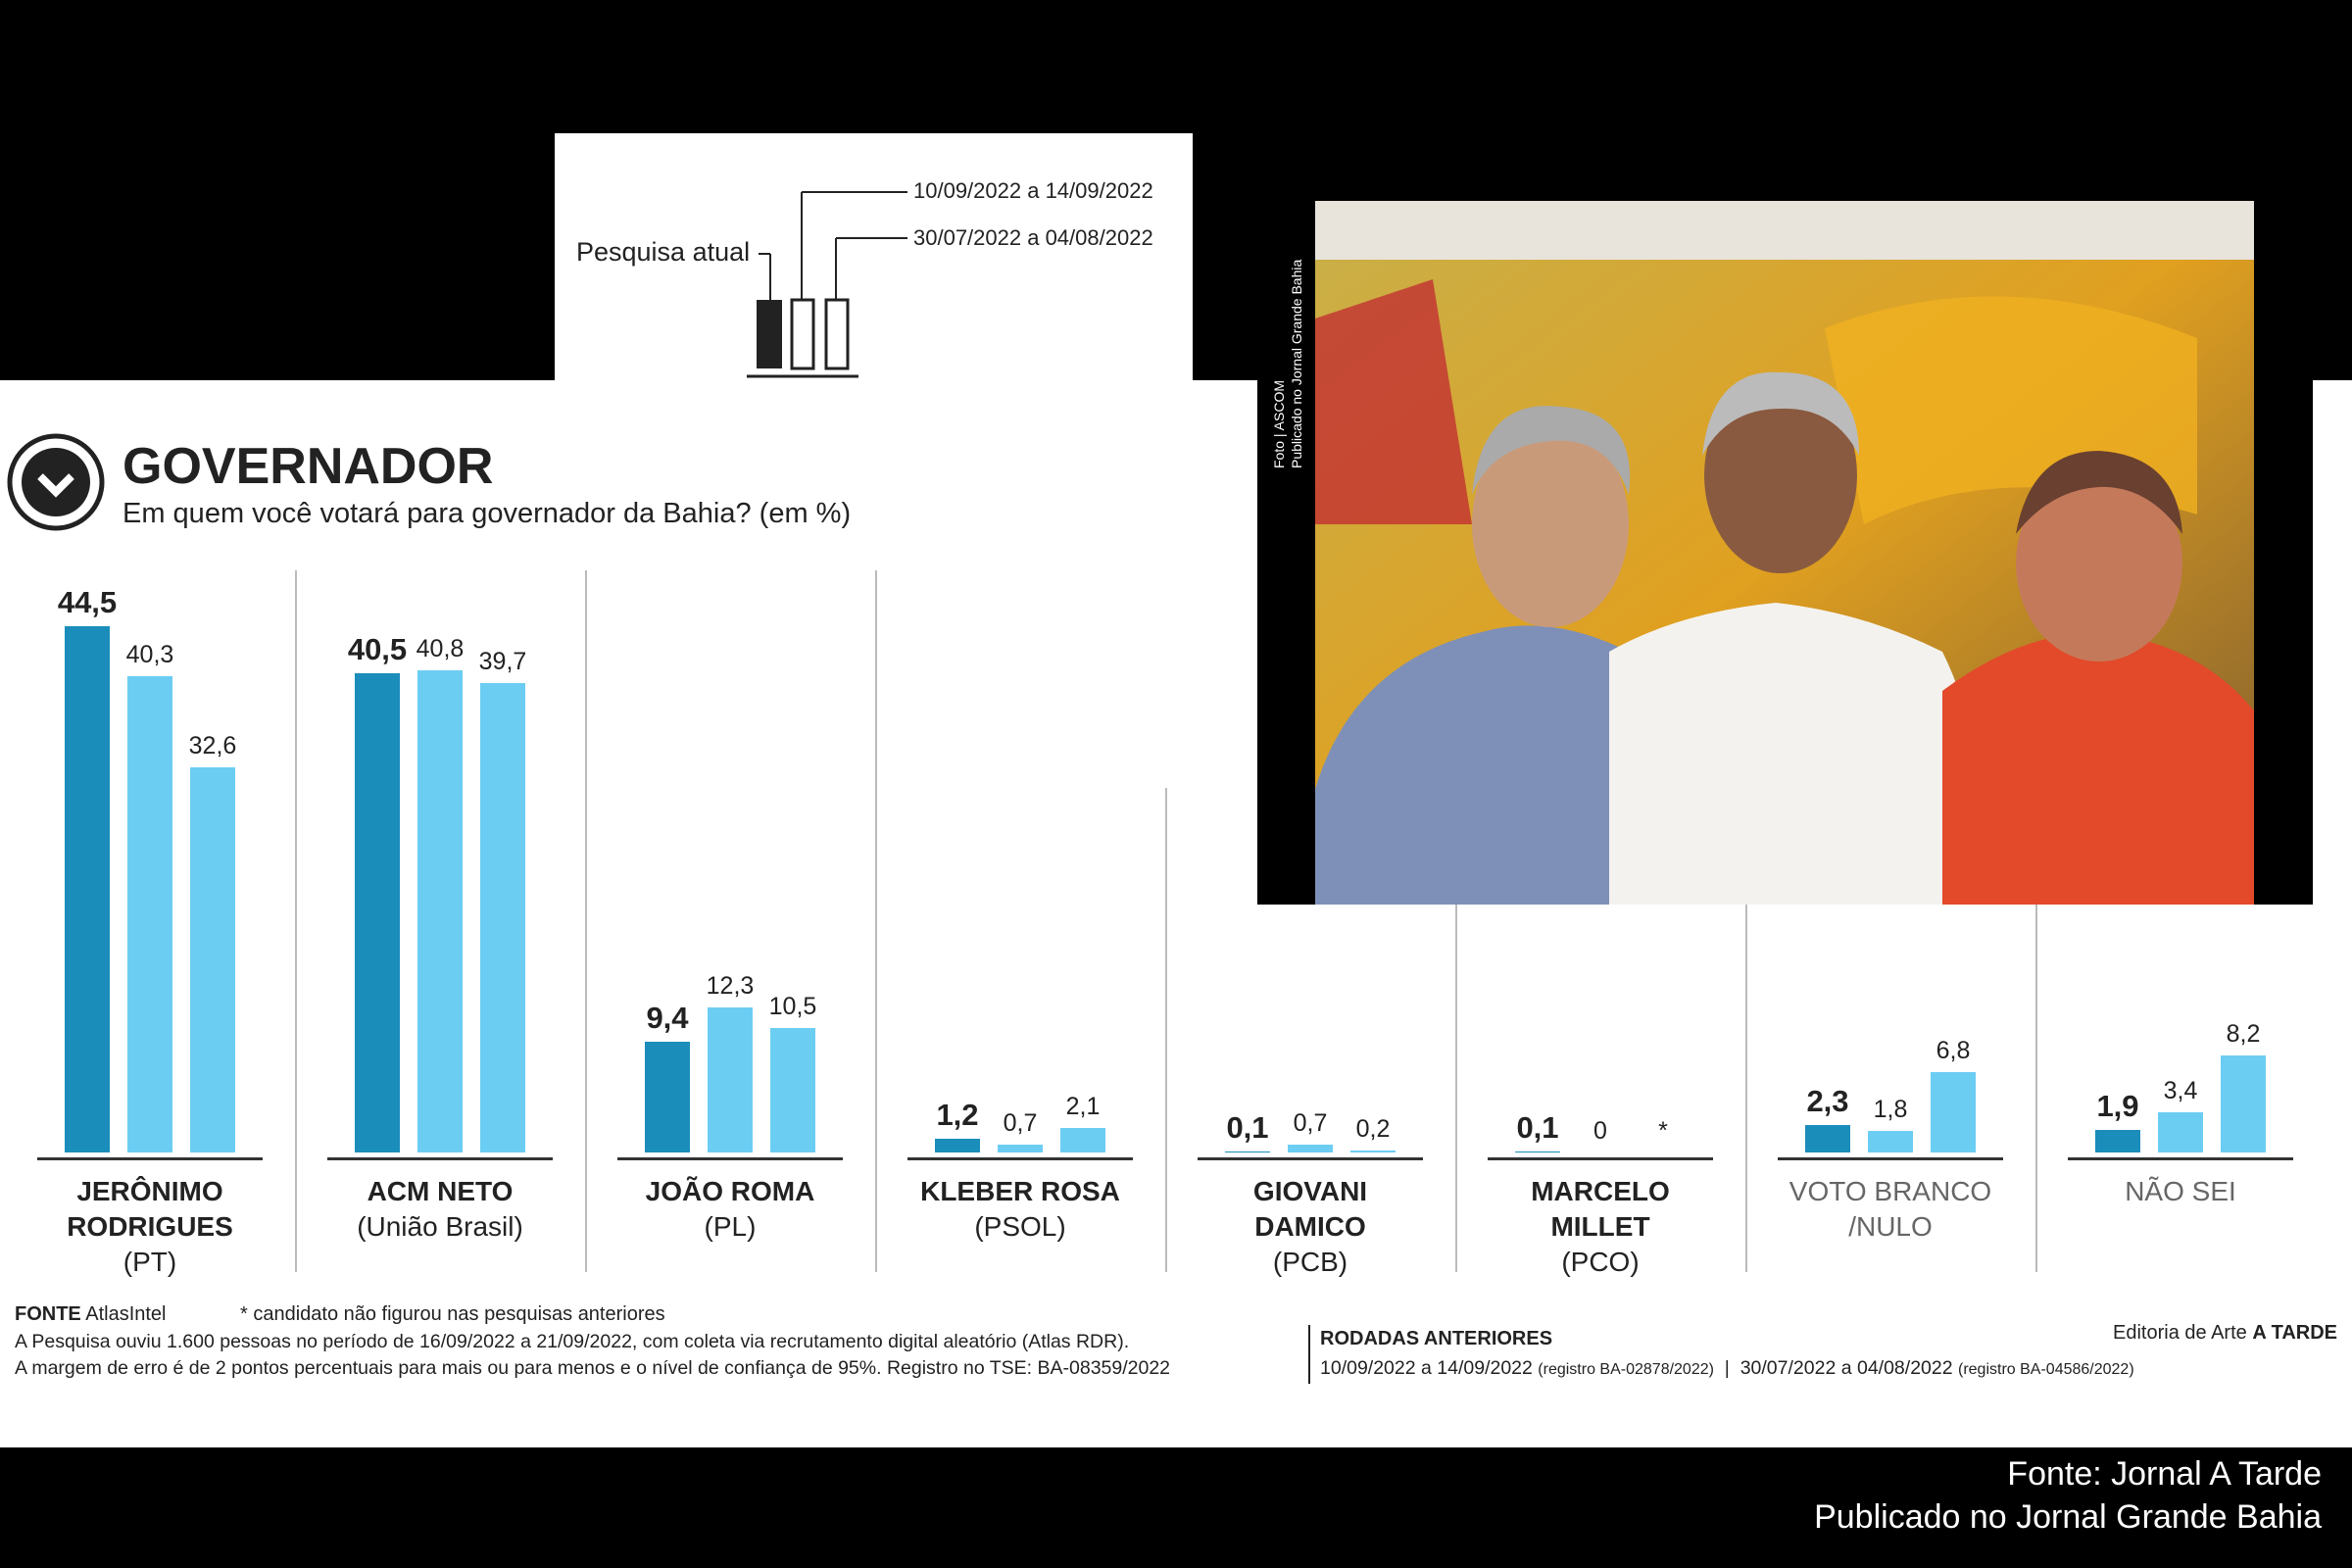 This screenshot has height=1568, width=2352. Describe the element at coordinates (1020, 1191) in the screenshot. I see `category-label: KLEBER ROSA` at that location.